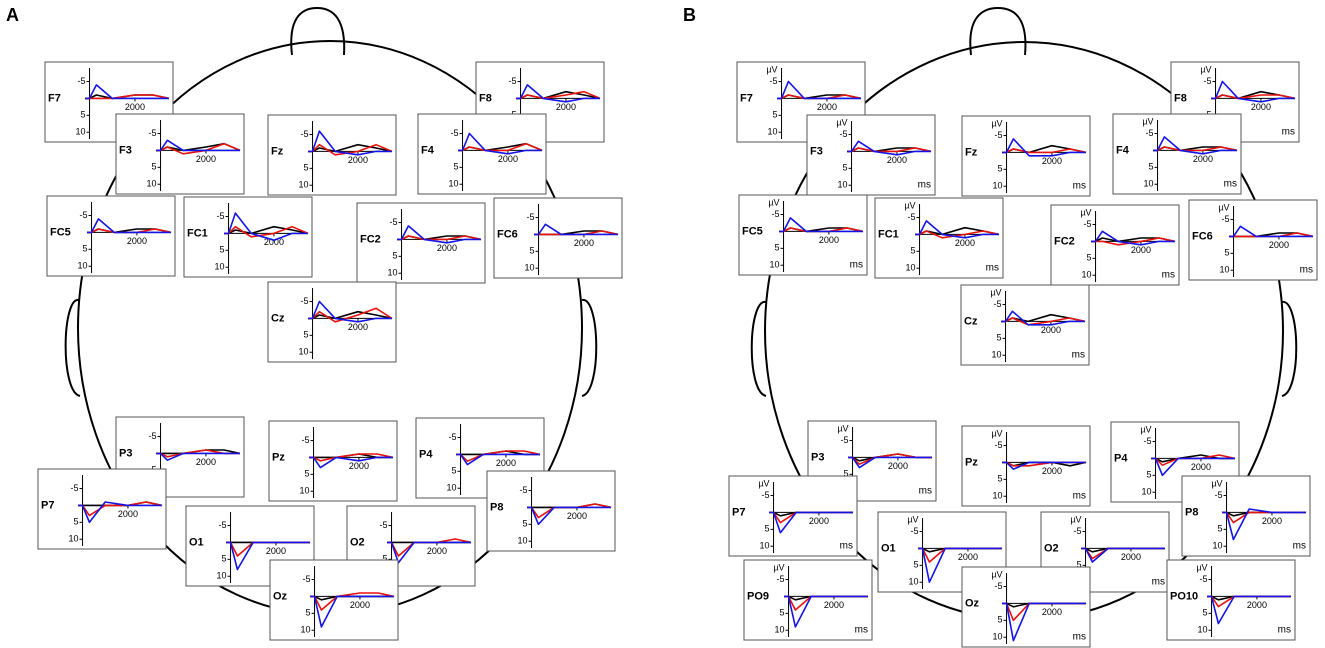 The width and height of the screenshot is (1325, 648). What do you see at coordinates (60, 232) in the screenshot?
I see `electrode-label: FC5` at bounding box center [60, 232].